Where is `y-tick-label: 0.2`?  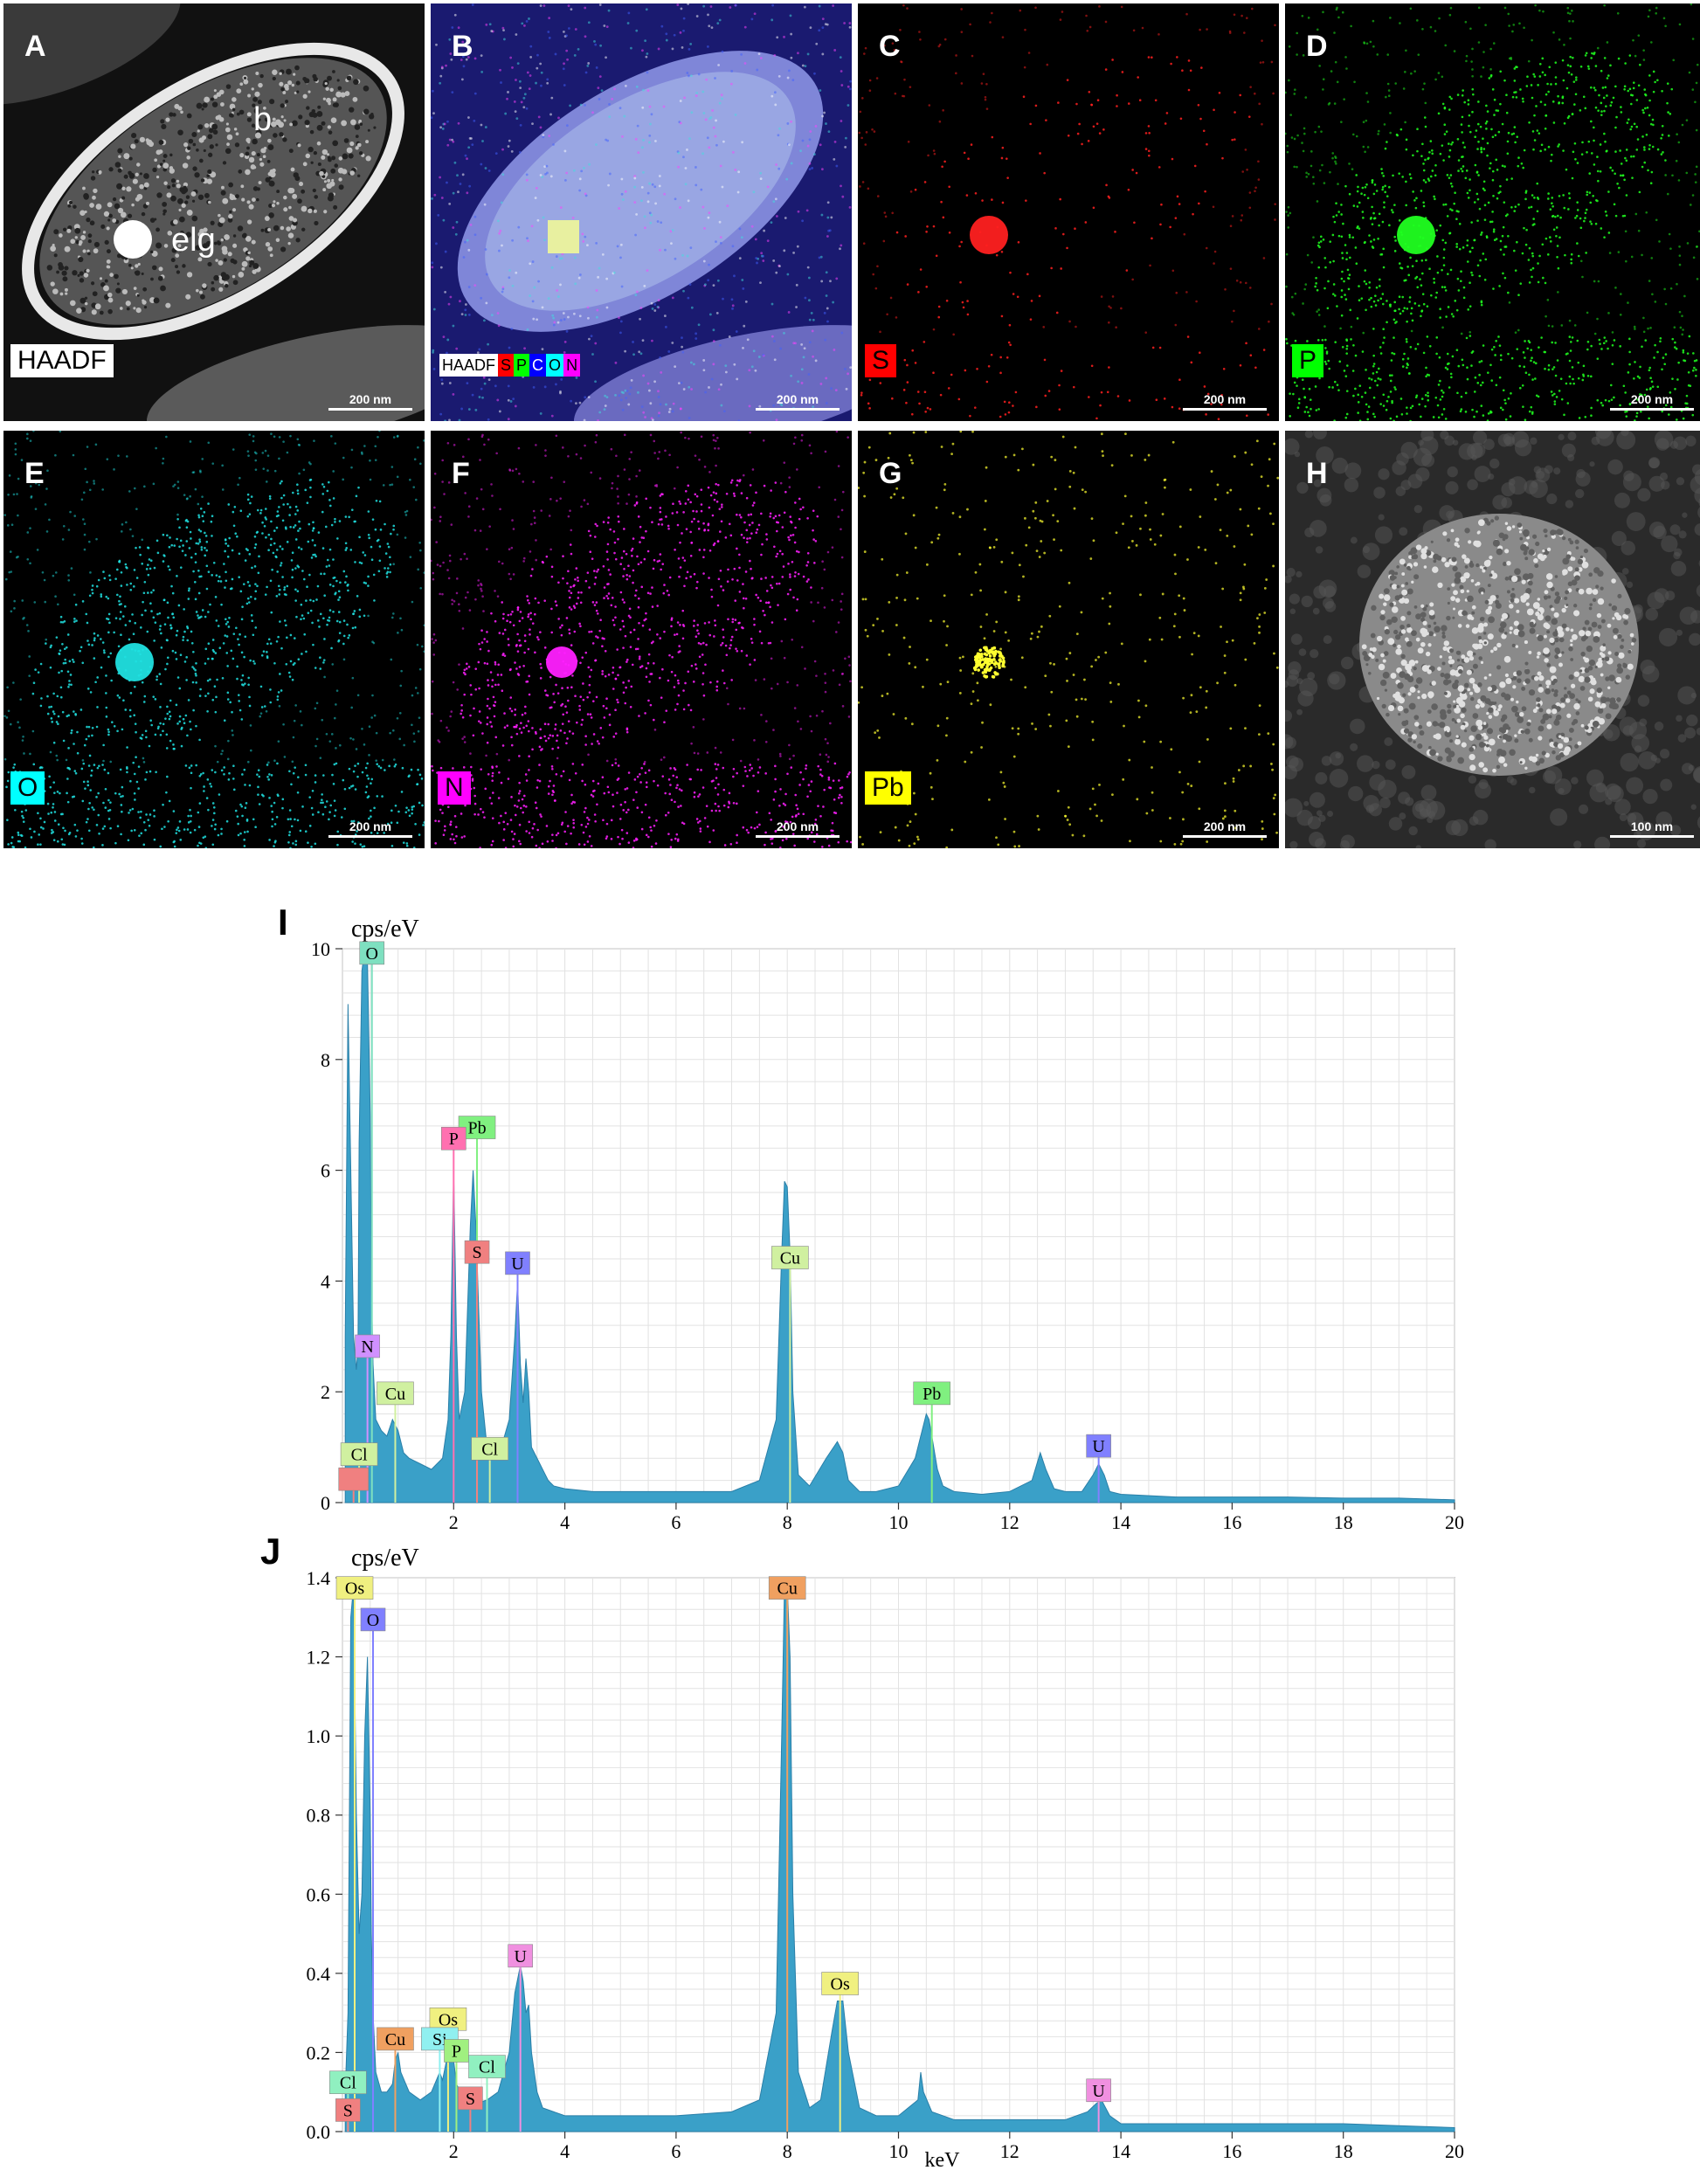
y-tick-label: 0.2 is located at coordinates (319, 2052).